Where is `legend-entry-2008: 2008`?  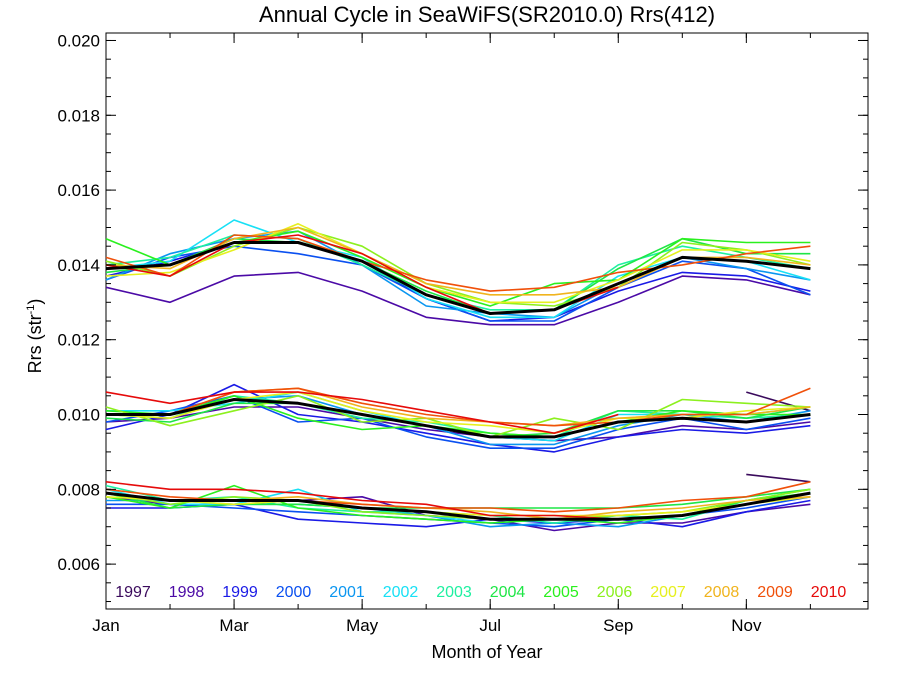 legend-entry-2008: 2008 is located at coordinates (722, 592).